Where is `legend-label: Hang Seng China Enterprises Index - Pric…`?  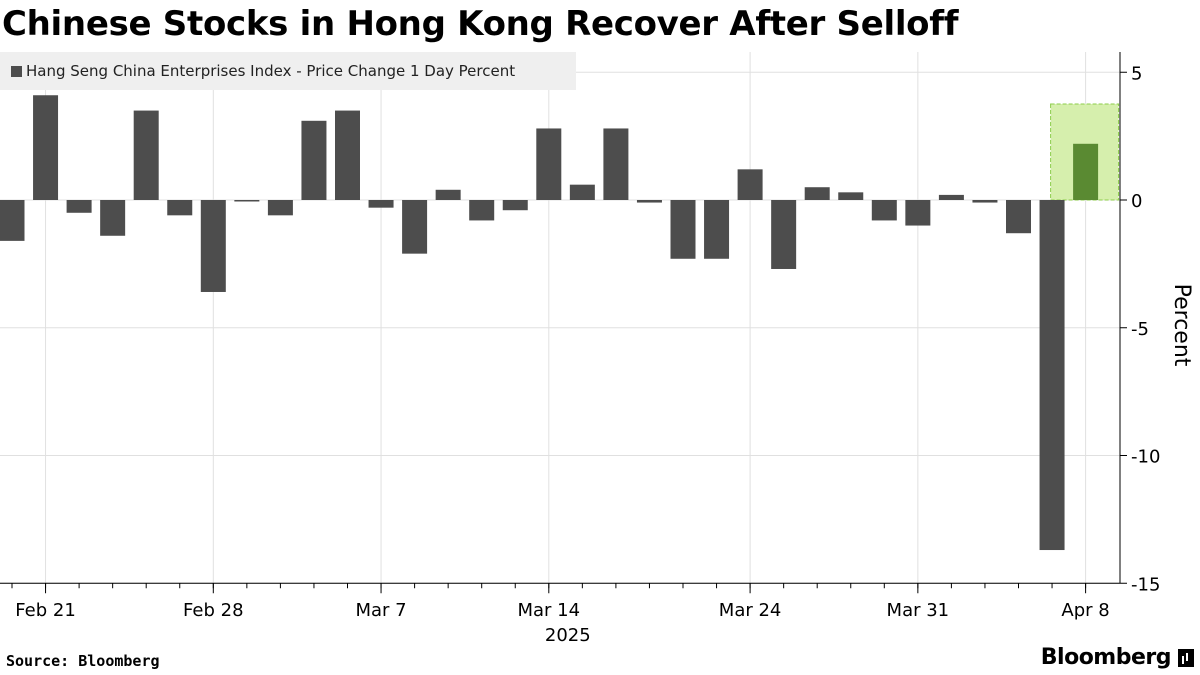 legend-label: Hang Seng China Enterprises Index - Pric… is located at coordinates (271, 71).